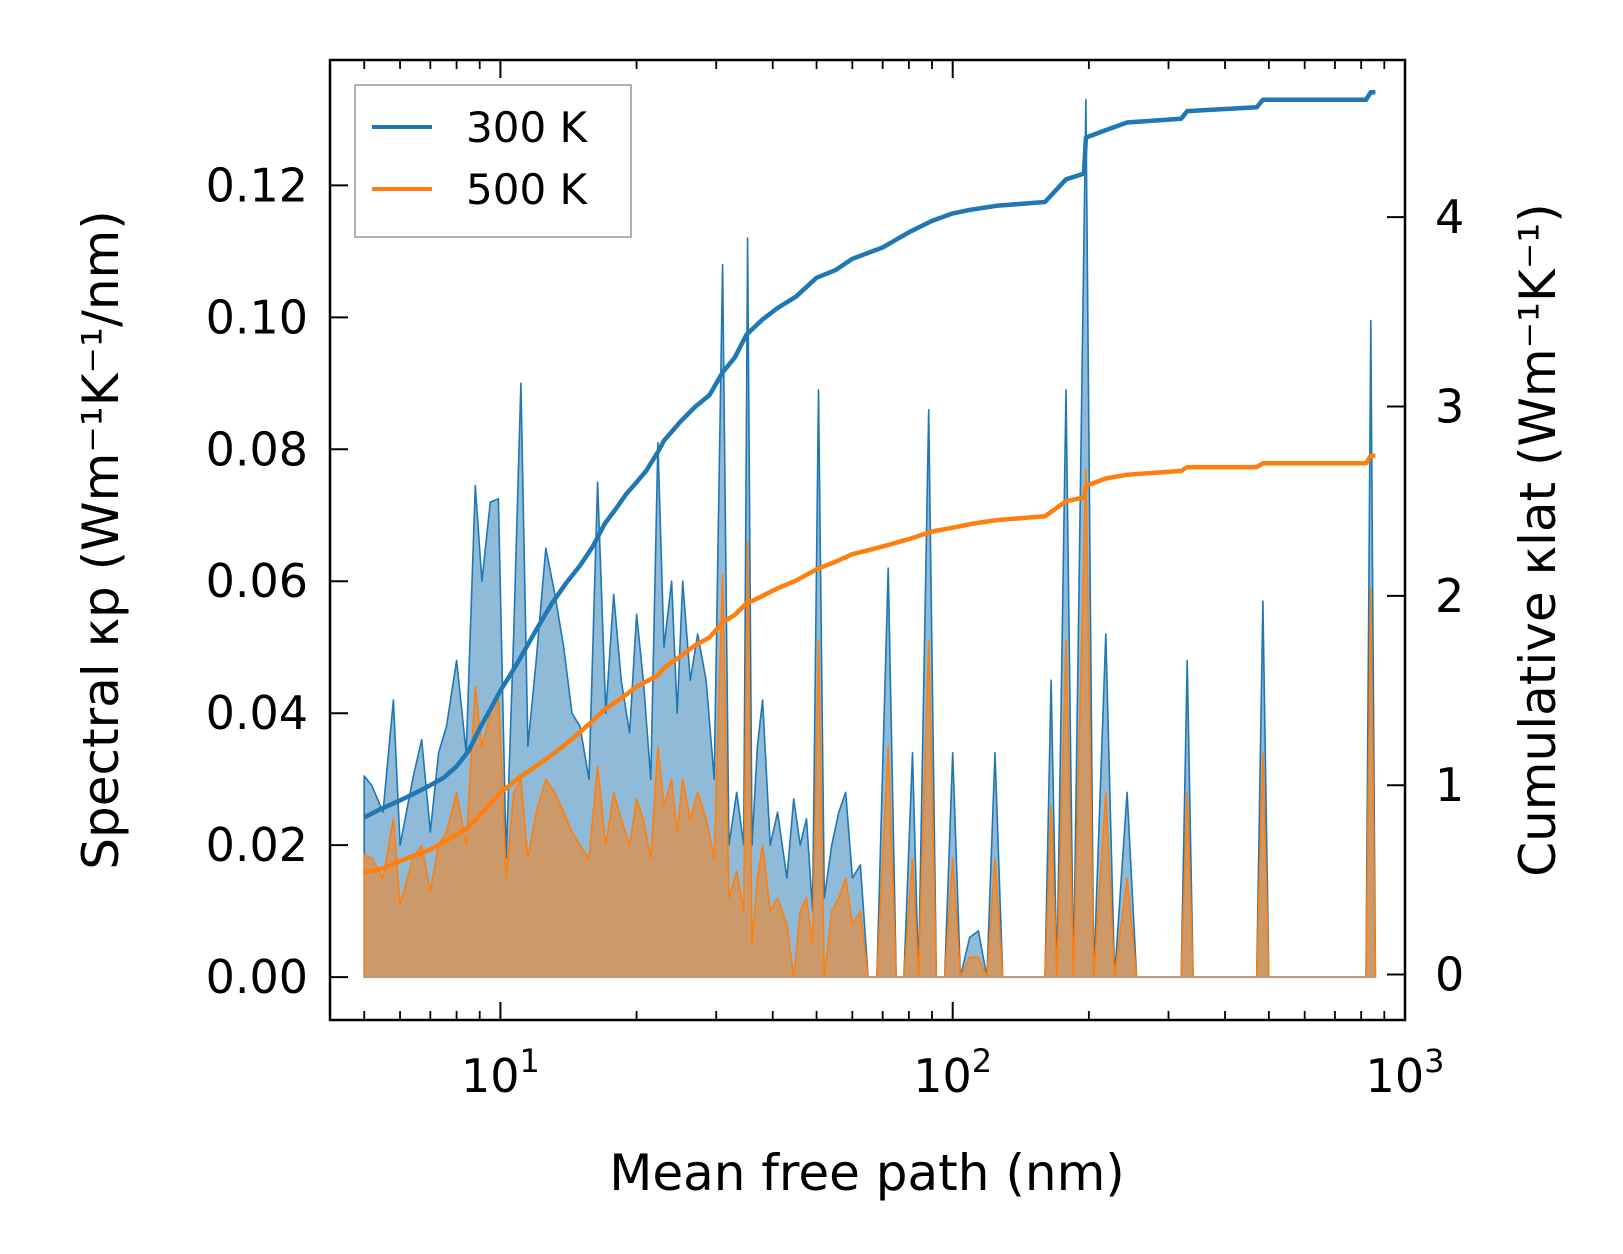  I want to click on legend-label-300k: 300 K, so click(527, 127).